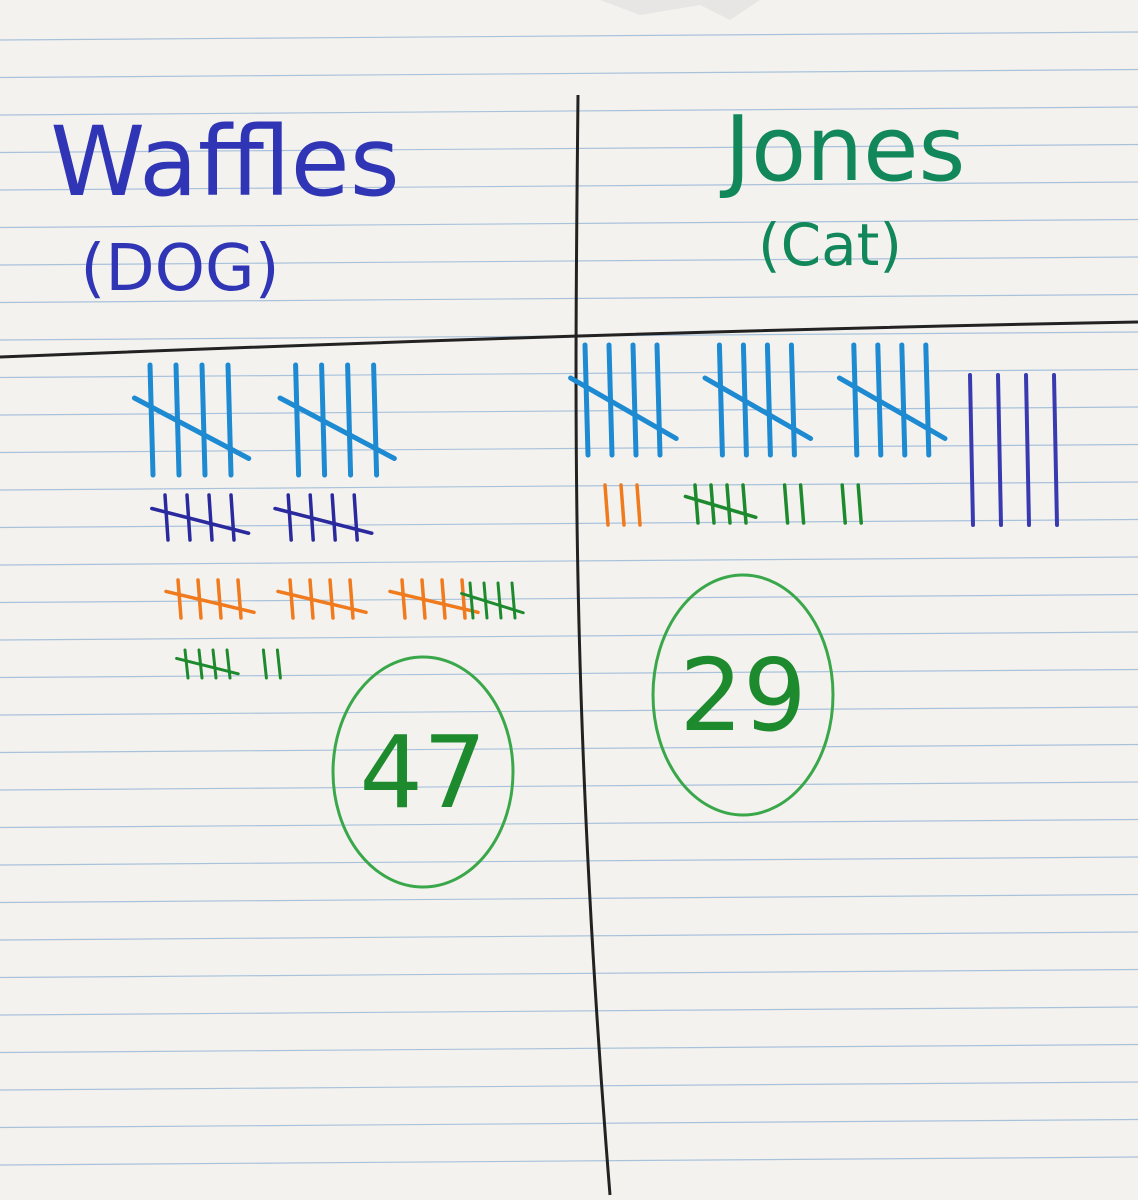 The image size is (1138, 1200). What do you see at coordinates (225, 162) in the screenshot?
I see `column-title: Waffles` at bounding box center [225, 162].